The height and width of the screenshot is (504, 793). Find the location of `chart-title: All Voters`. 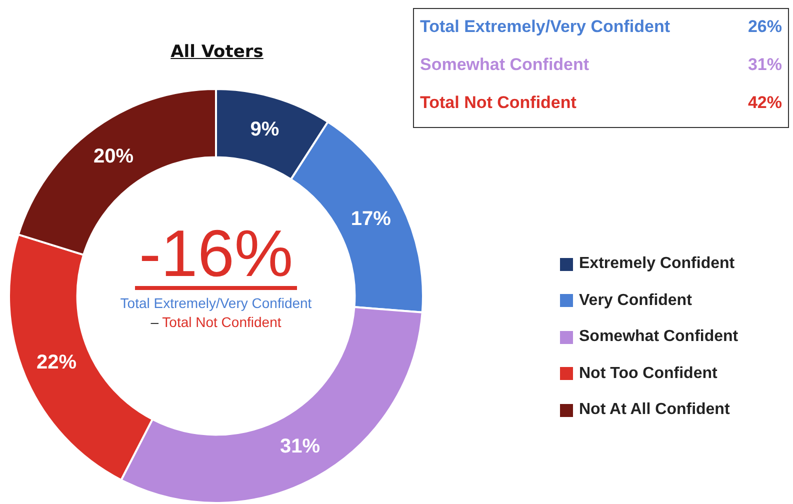

chart-title: All Voters is located at coordinates (217, 52).